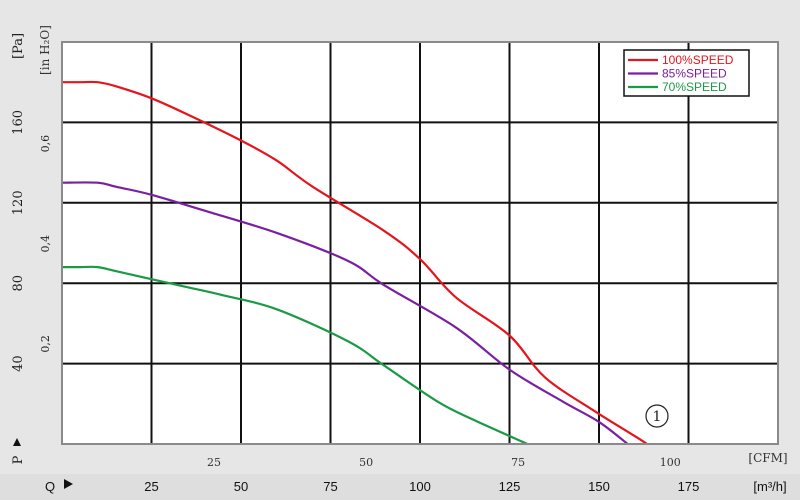 This screenshot has width=800, height=500. I want to click on x-axis-band, so click(400, 487).